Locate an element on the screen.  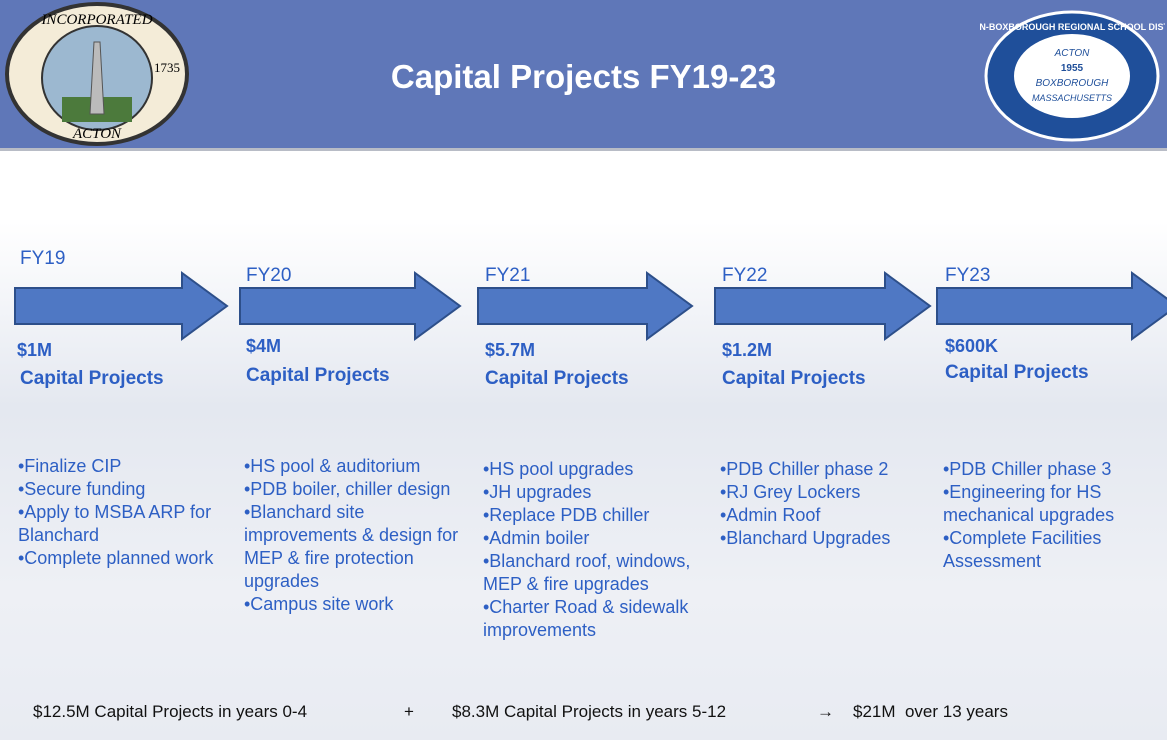
bullet-item: •Engineering for HS mechanical upgrades is located at coordinates (1029, 503).